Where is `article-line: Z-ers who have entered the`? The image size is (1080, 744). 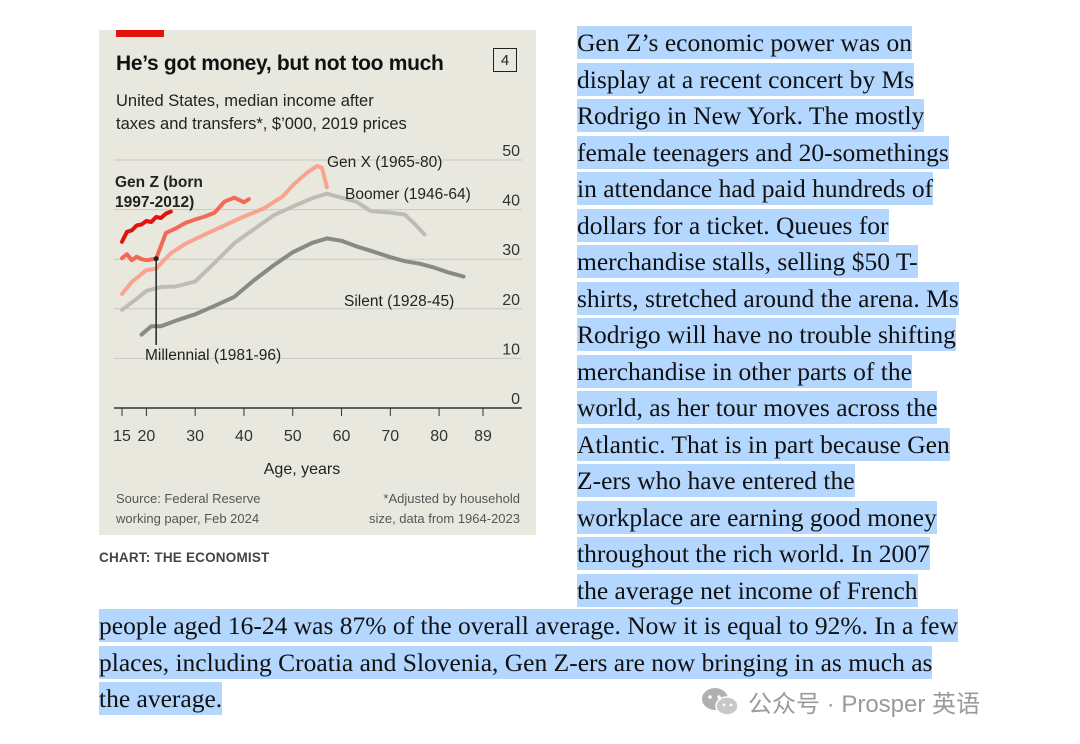 article-line: Z-ers who have entered the is located at coordinates (768, 481).